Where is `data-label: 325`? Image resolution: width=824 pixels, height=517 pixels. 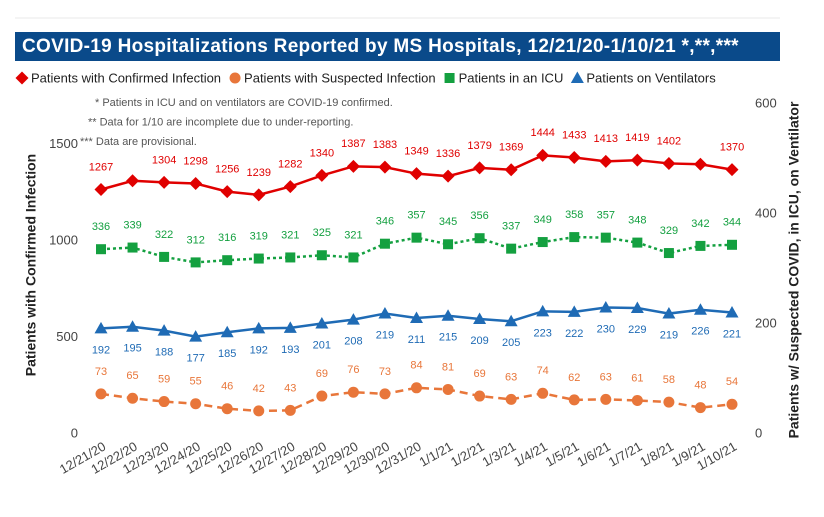
data-label: 325 is located at coordinates (322, 233).